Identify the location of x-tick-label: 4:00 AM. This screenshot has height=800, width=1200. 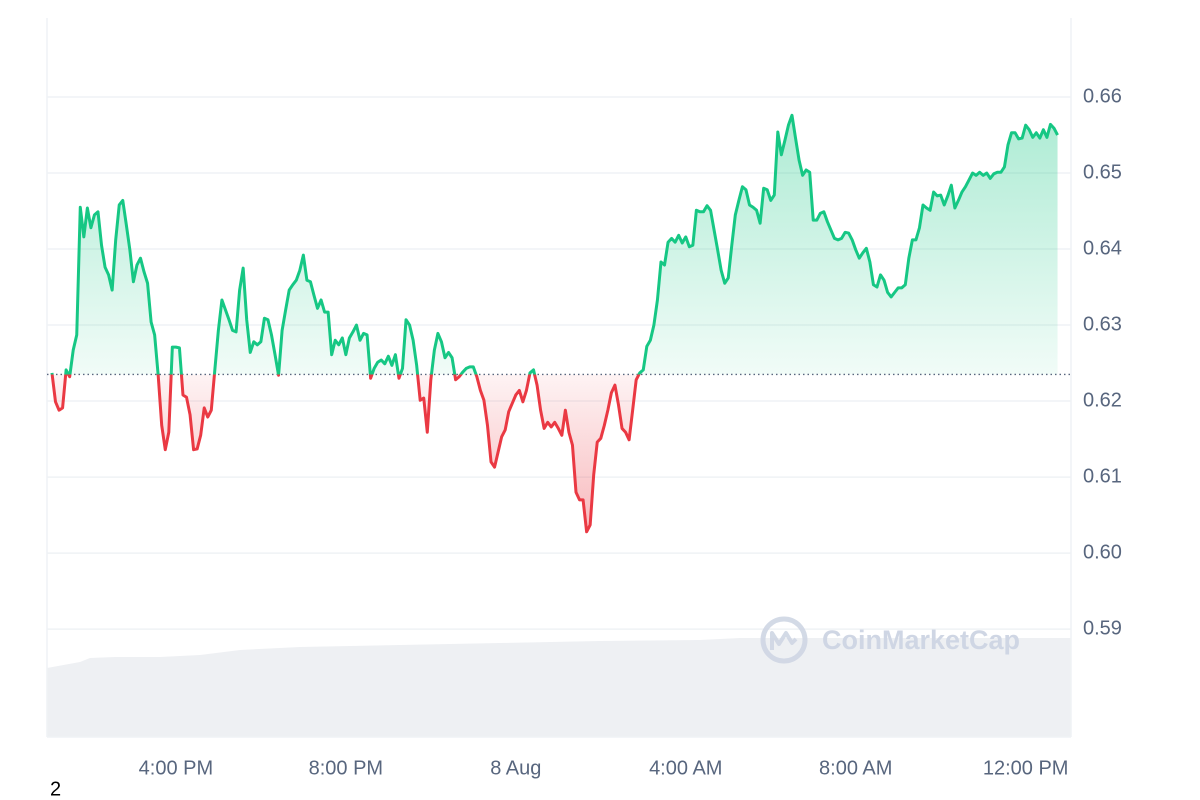
(685, 768).